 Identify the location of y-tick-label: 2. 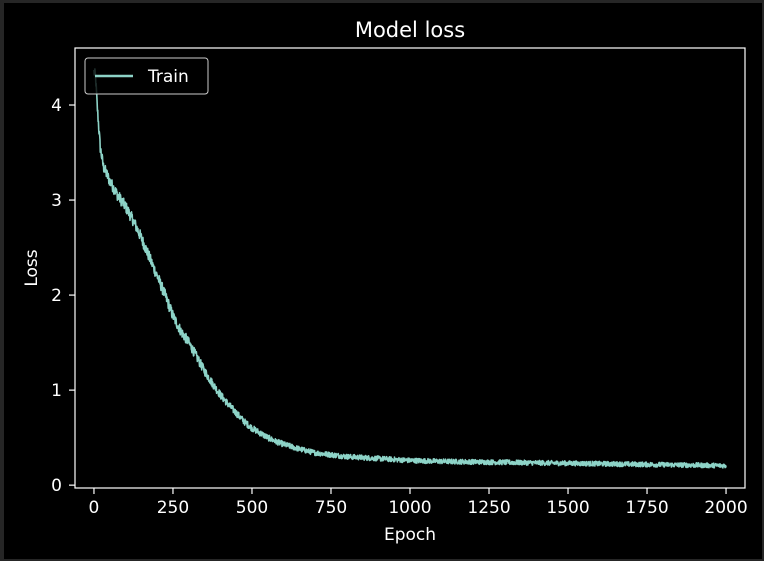
(56, 296).